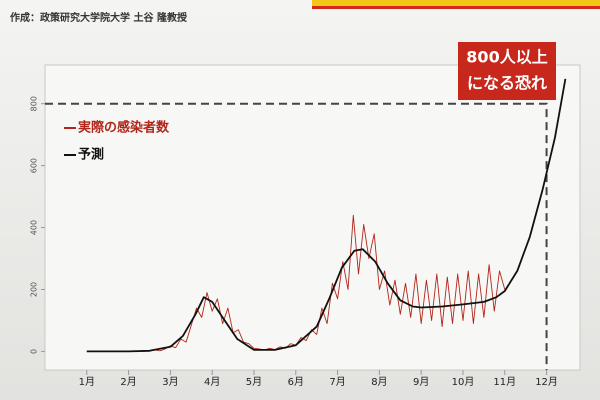 This screenshot has width=600, height=400. I want to click on y-tick-label: 0, so click(34, 351).